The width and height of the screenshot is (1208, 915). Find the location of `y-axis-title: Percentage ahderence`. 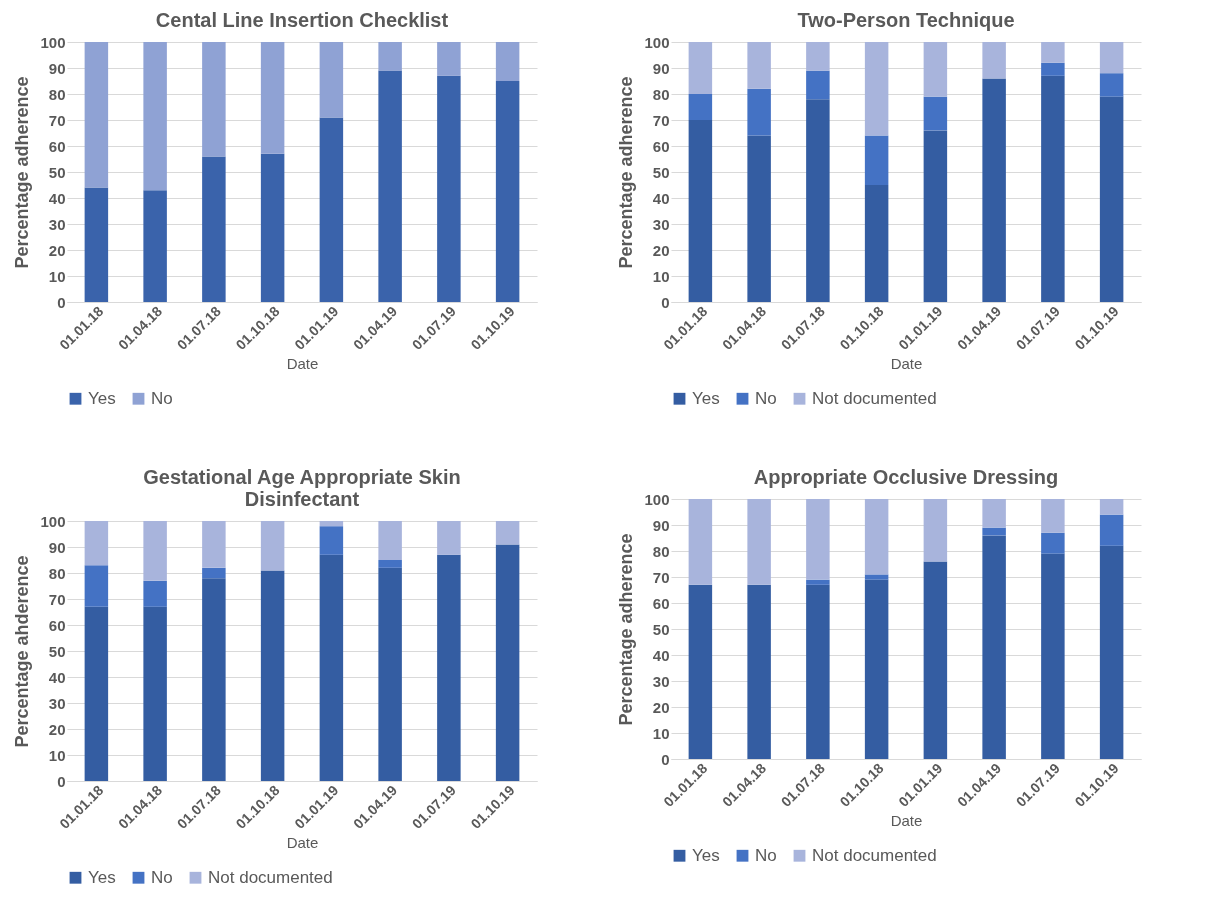

y-axis-title: Percentage ahderence is located at coordinates (22, 651).